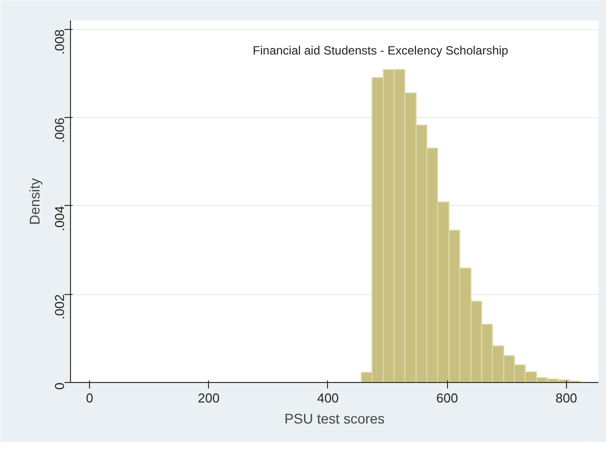 This screenshot has width=616, height=452. I want to click on y-tick-label: .002, so click(59, 307).